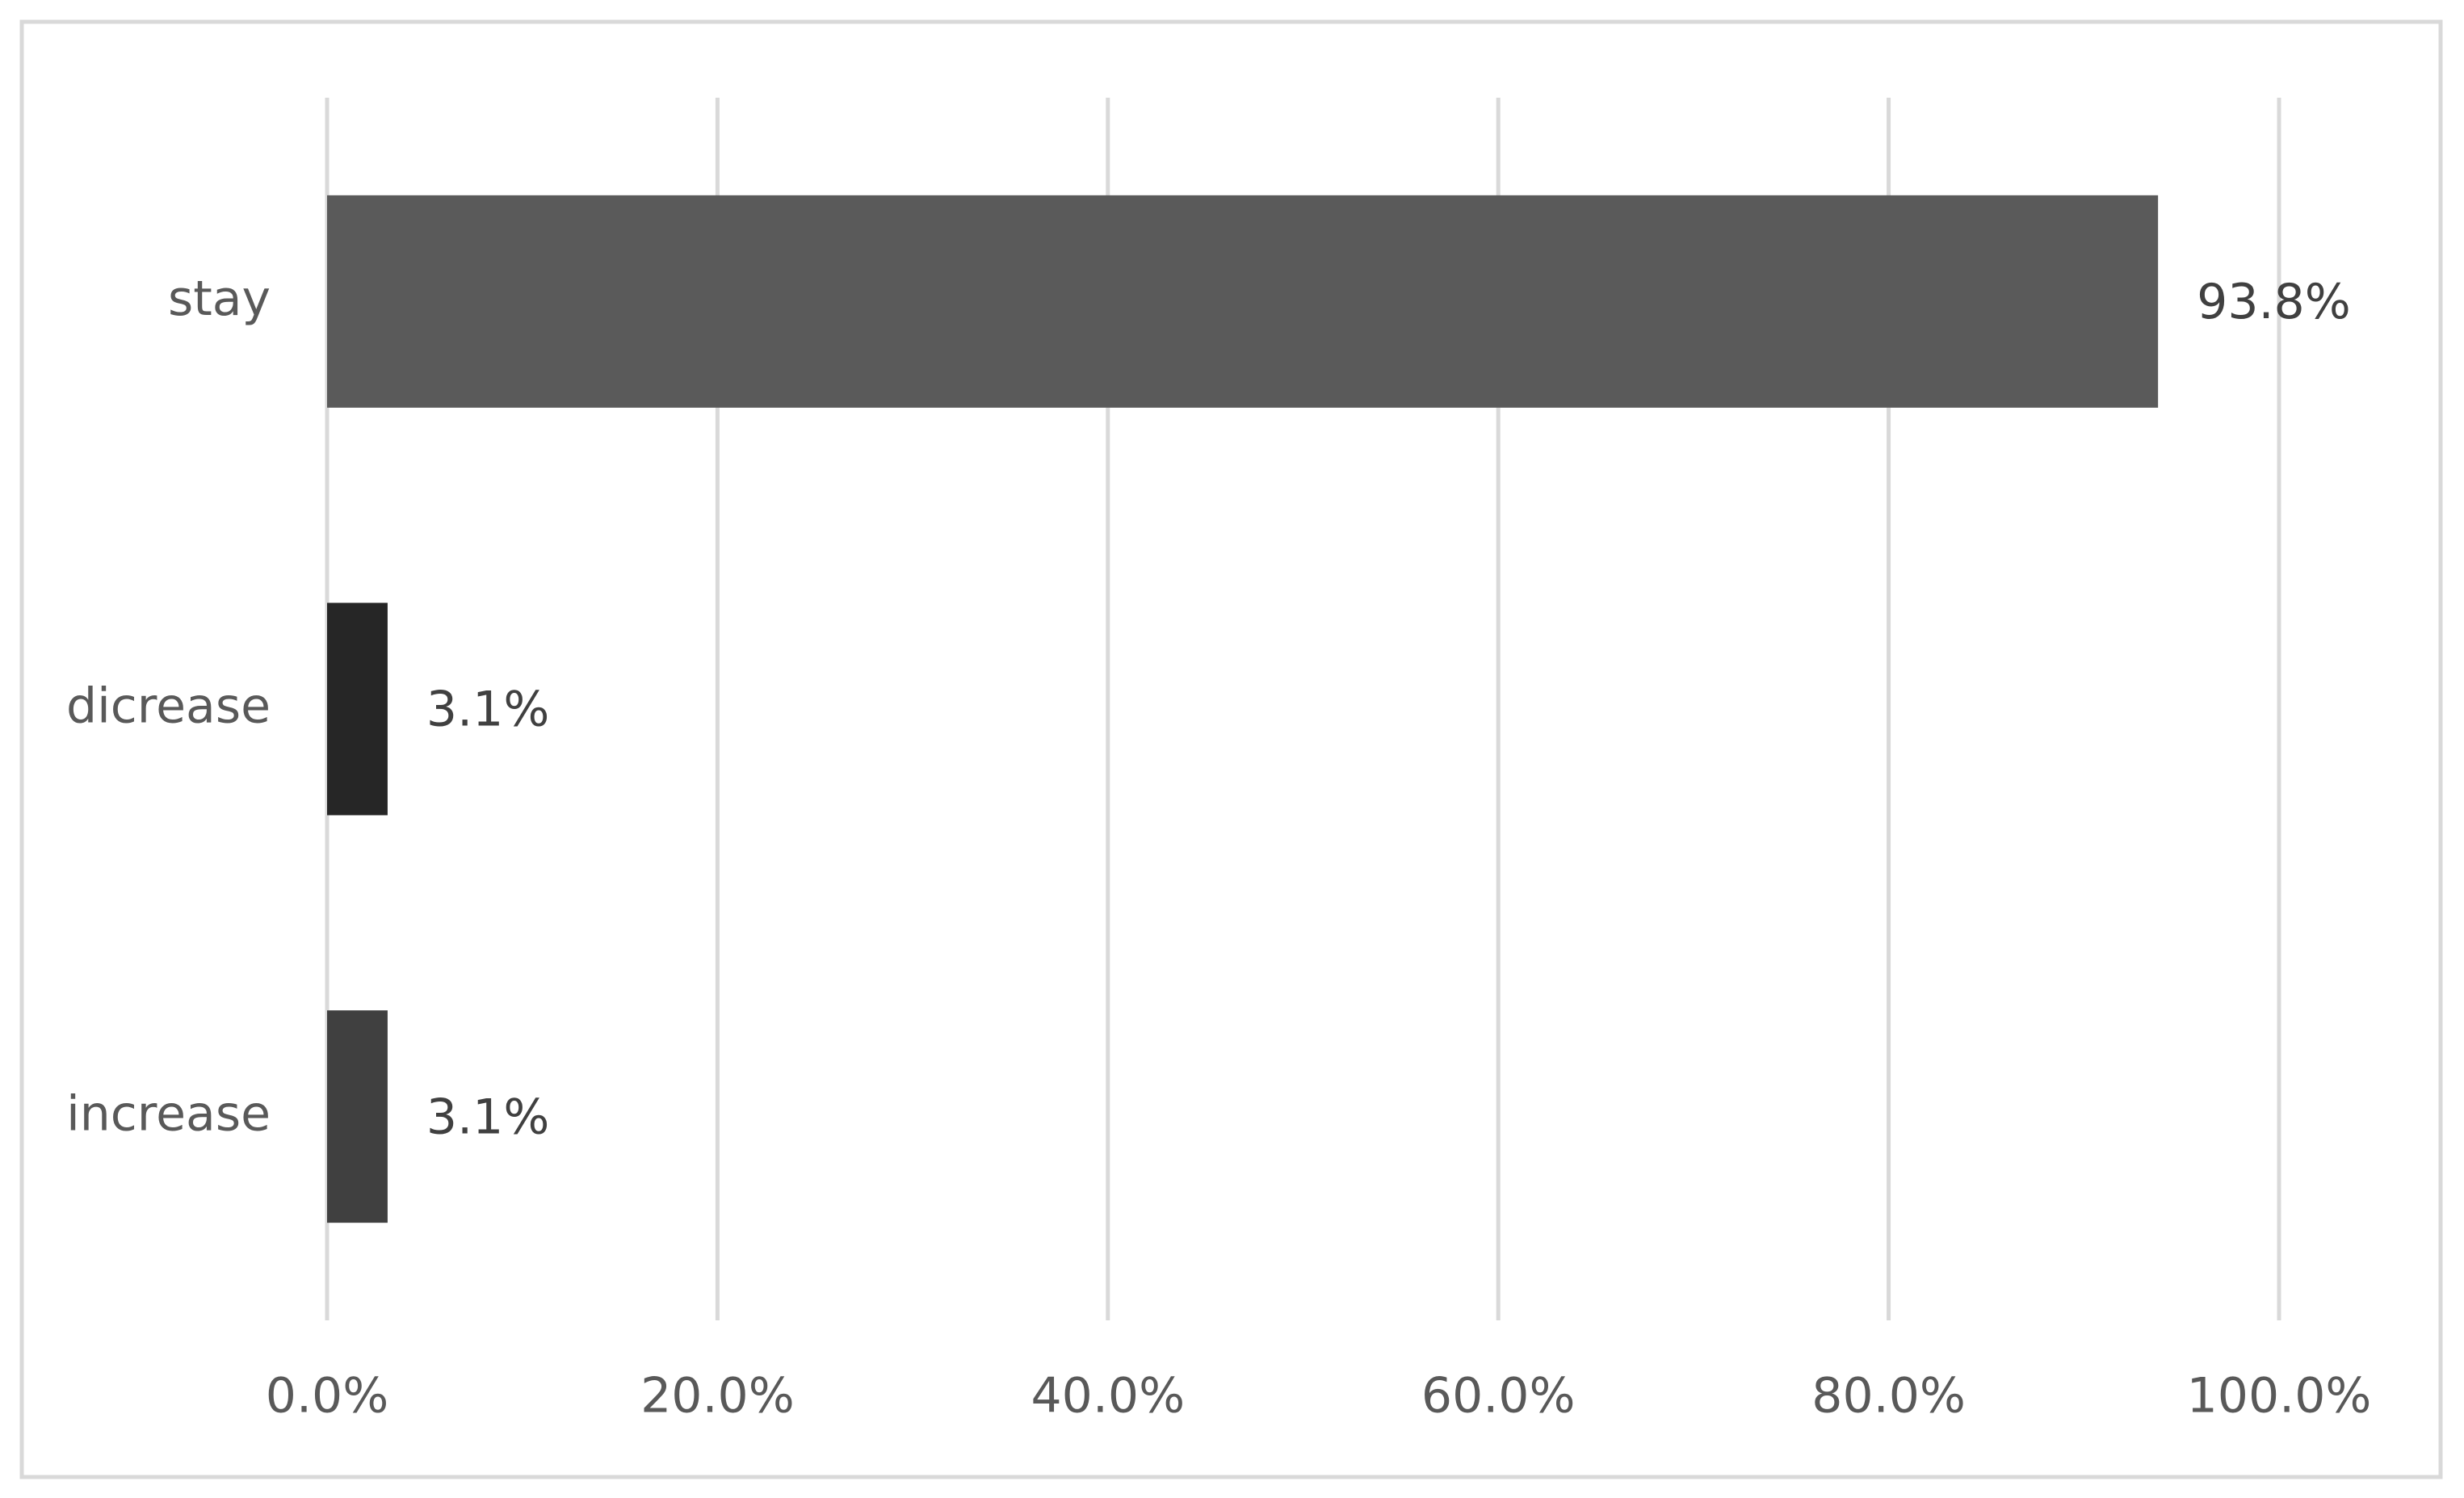 This screenshot has height=1498, width=2464. What do you see at coordinates (718, 1396) in the screenshot?
I see `x-tick-label: 20.0%` at bounding box center [718, 1396].